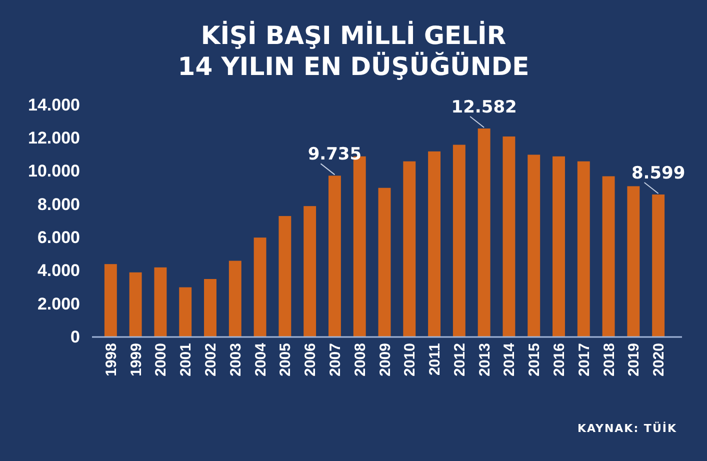 This screenshot has width=707, height=461. What do you see at coordinates (58, 204) in the screenshot?
I see `y-tick-label: 8.000` at bounding box center [58, 204].